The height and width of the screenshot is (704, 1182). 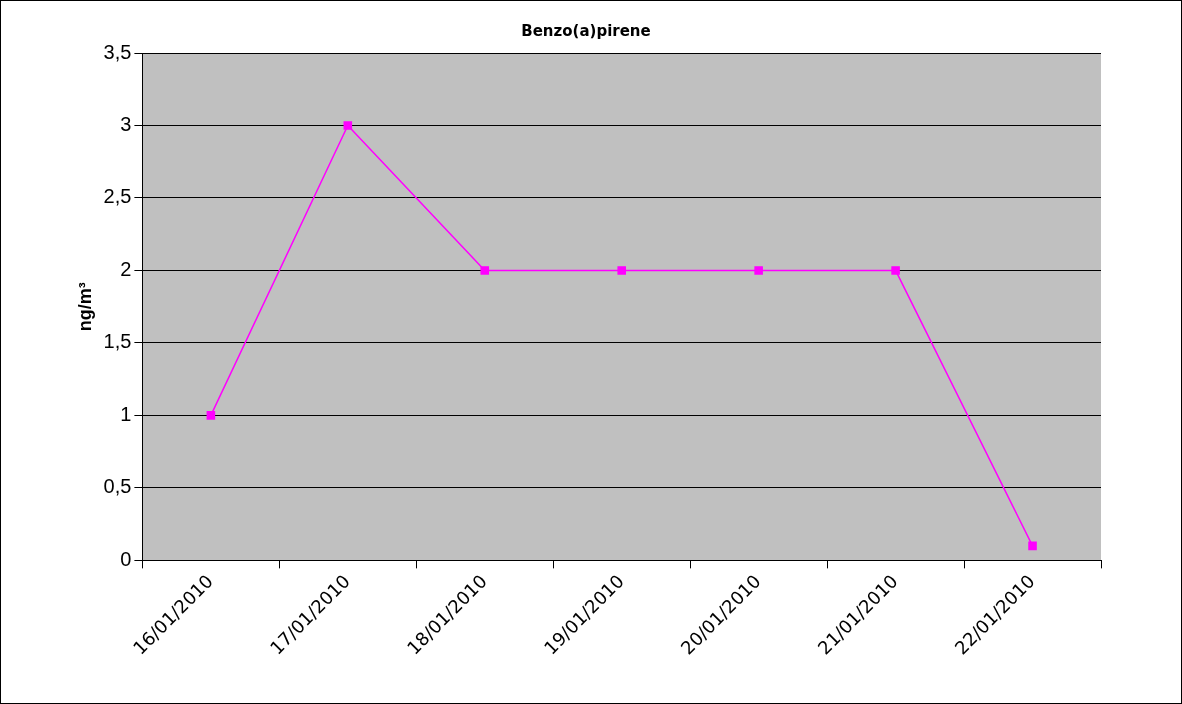 What do you see at coordinates (126, 124) in the screenshot?
I see `y-tick-label: 3` at bounding box center [126, 124].